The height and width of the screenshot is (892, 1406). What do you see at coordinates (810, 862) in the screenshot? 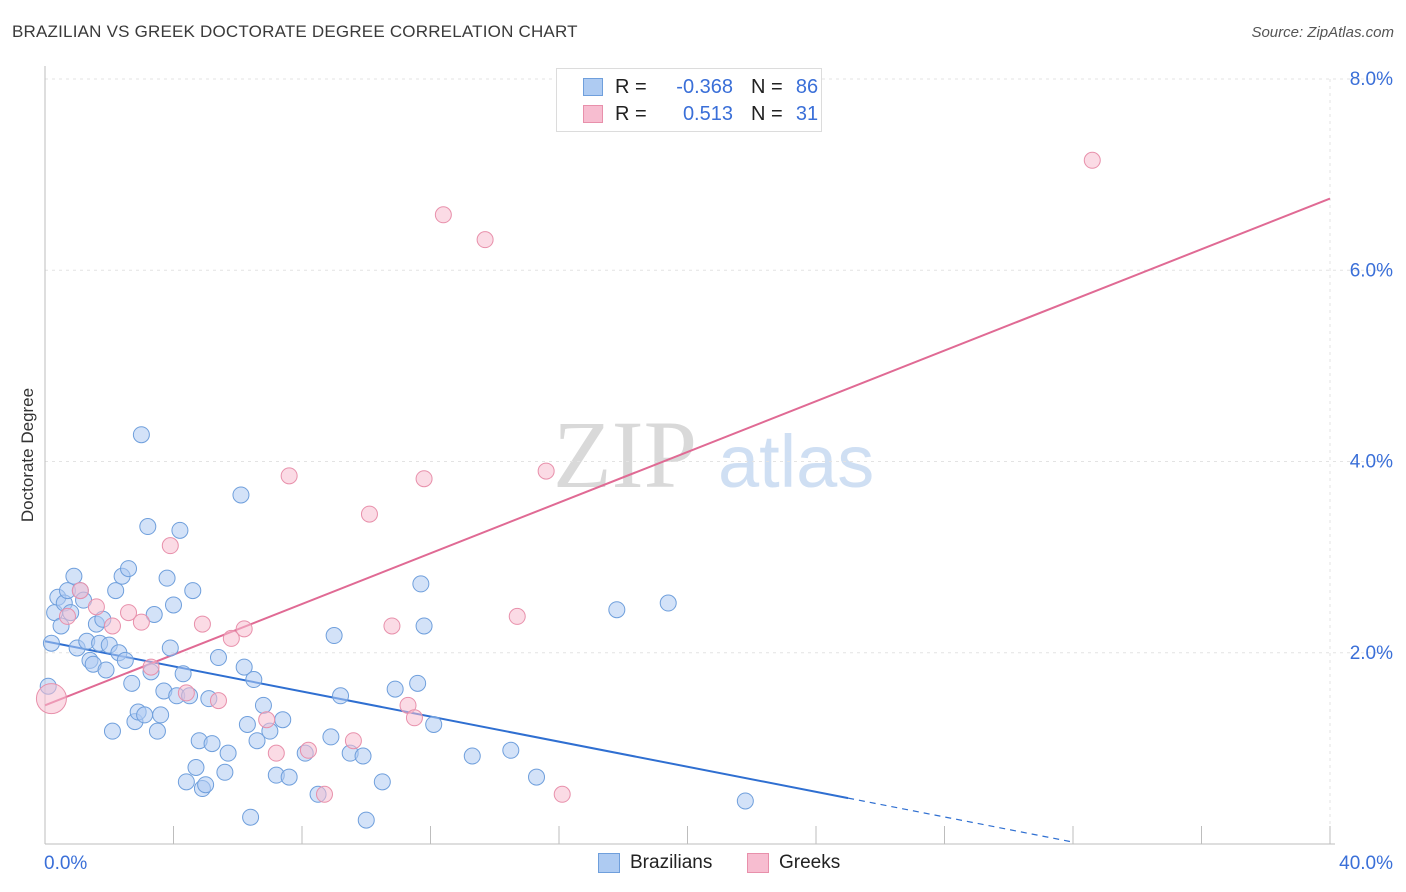
I see `legend-label-greeks: Greeks` at bounding box center [810, 862].